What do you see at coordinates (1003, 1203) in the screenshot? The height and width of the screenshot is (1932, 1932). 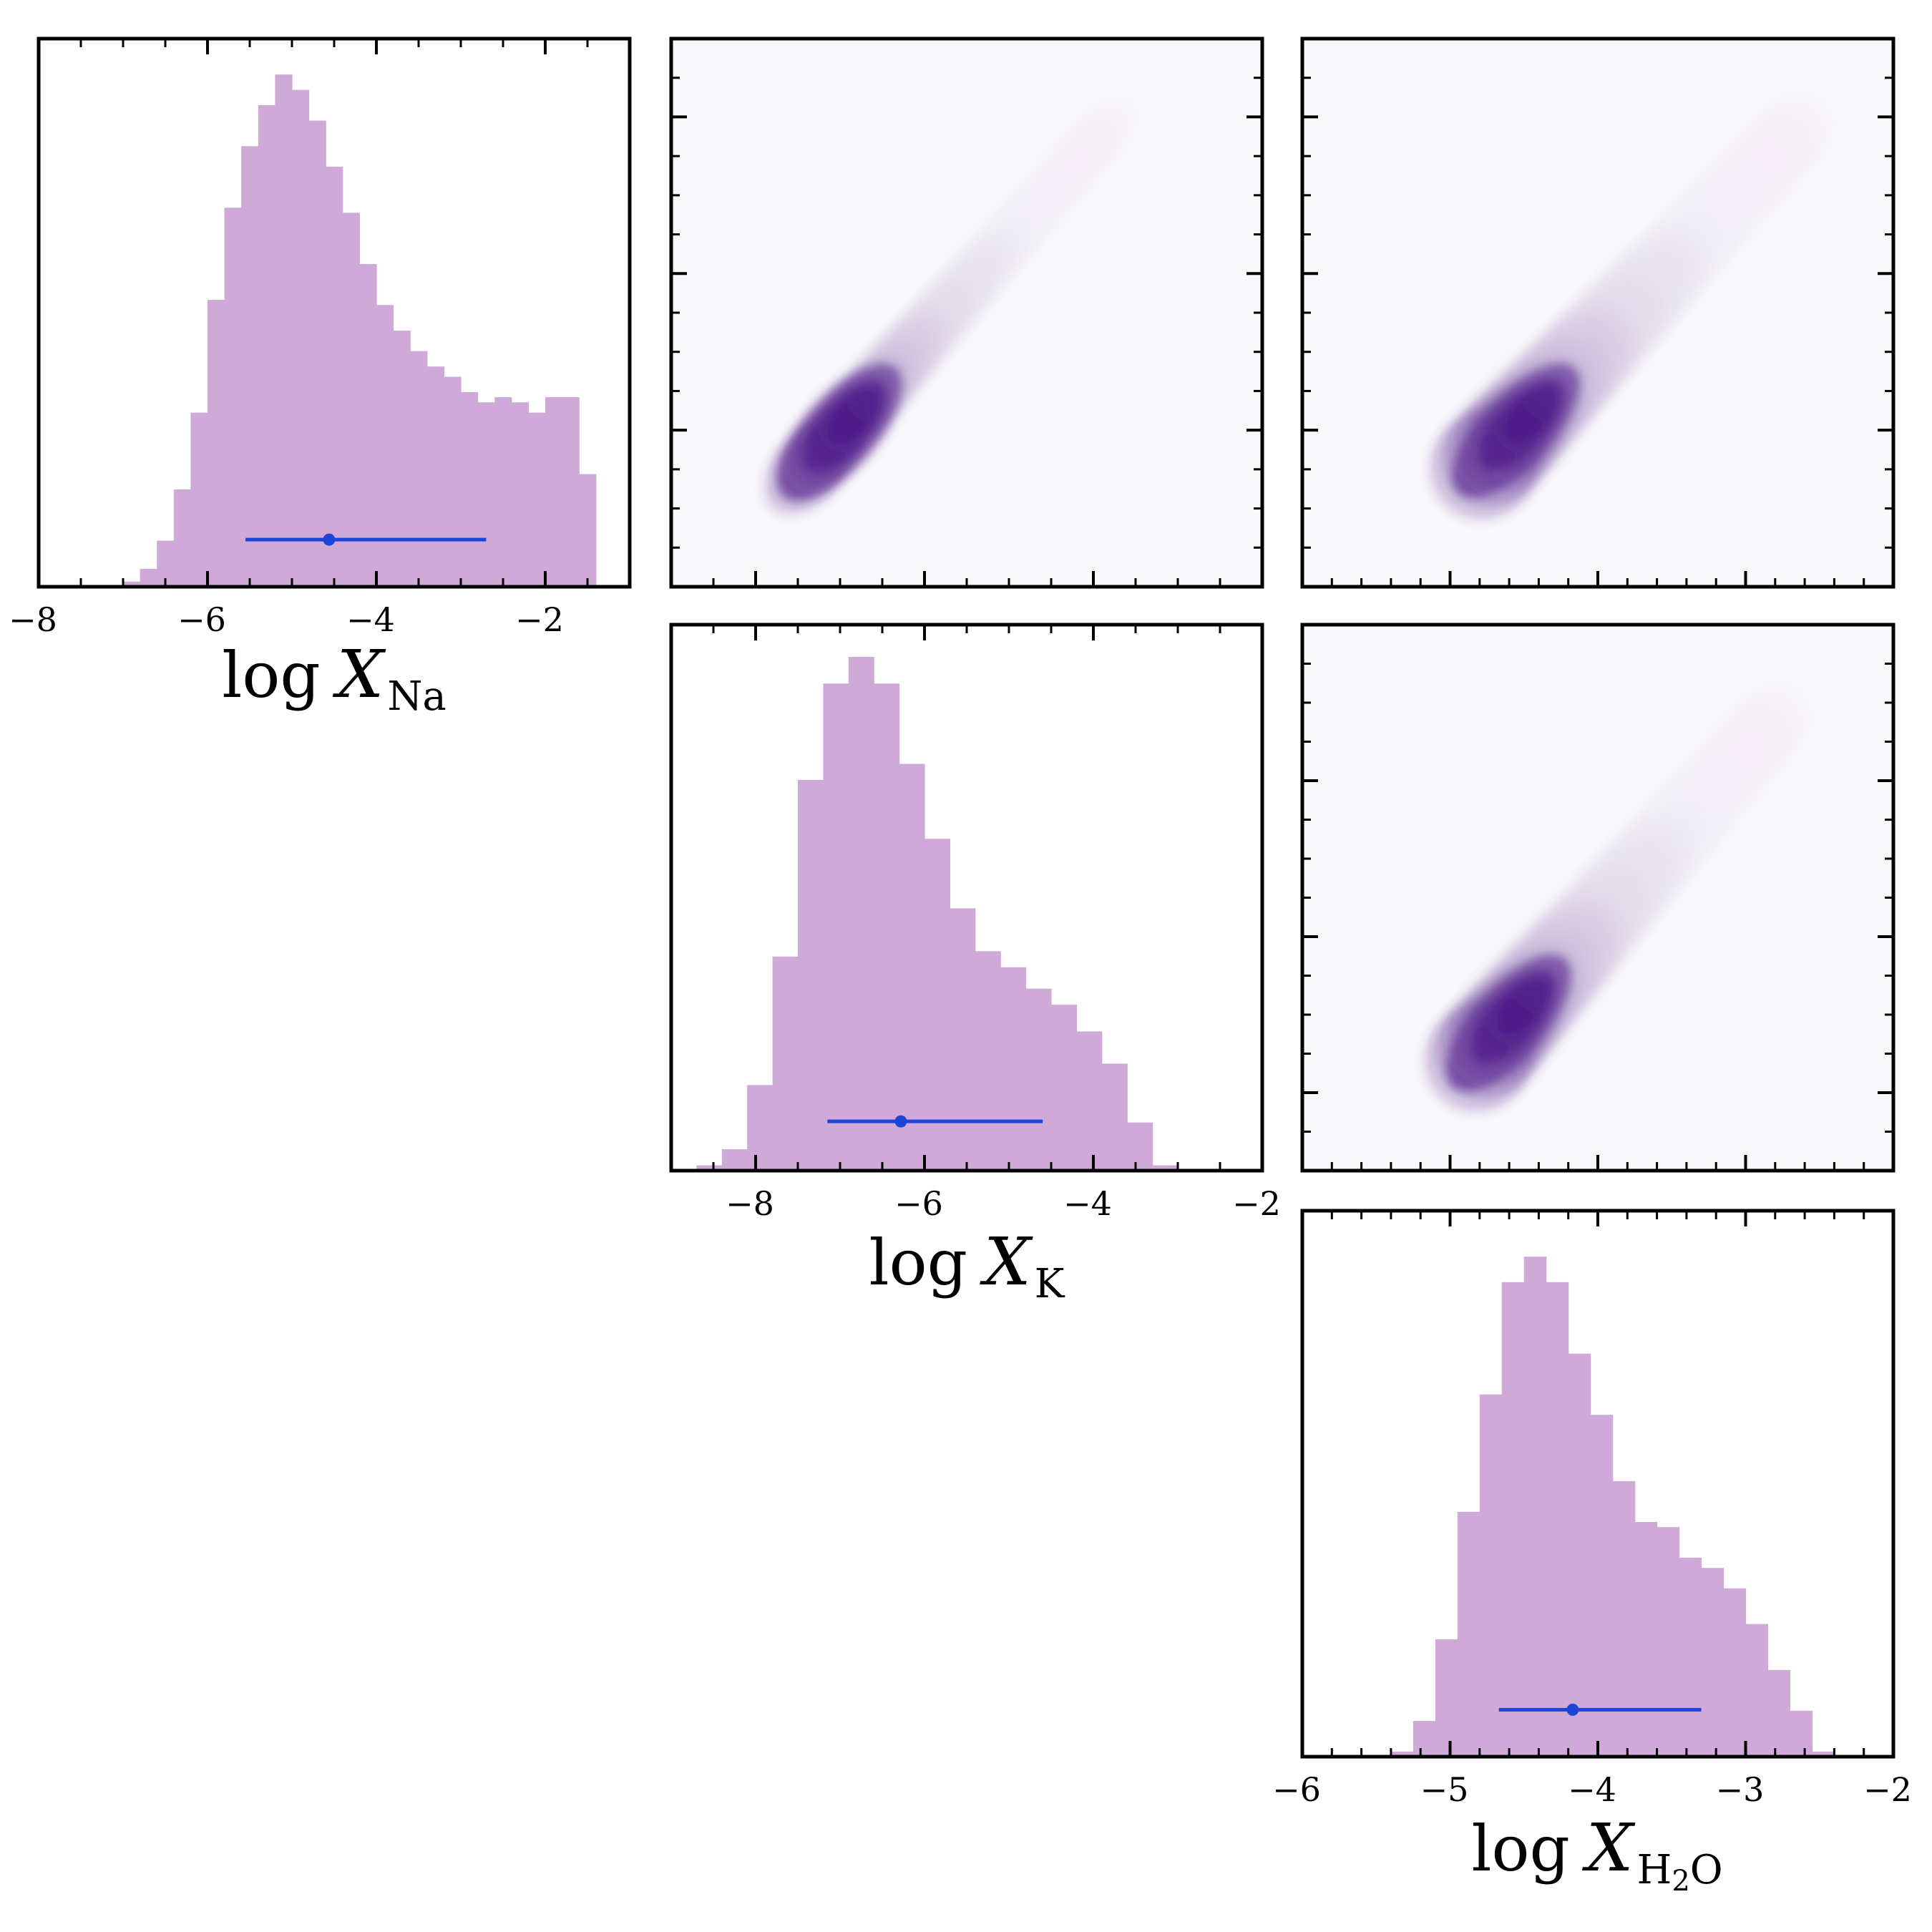 I see `hist-k-tick-labels: −8 −6 −4 −2` at bounding box center [1003, 1203].